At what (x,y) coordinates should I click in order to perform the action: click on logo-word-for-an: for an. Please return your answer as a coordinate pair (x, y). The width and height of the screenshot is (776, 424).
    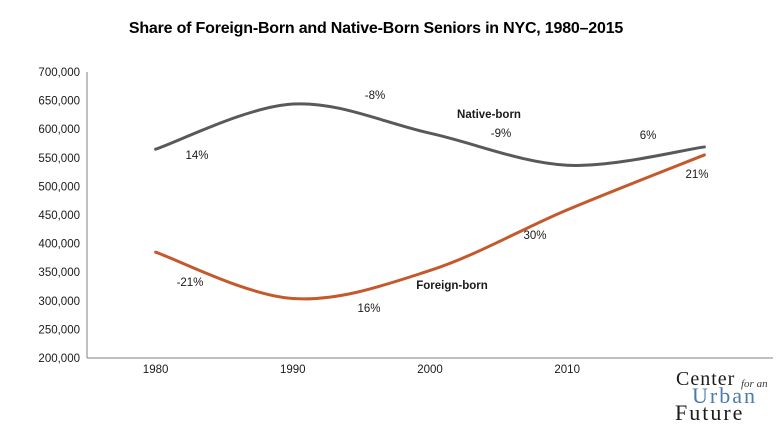
    Looking at the image, I should click on (754, 384).